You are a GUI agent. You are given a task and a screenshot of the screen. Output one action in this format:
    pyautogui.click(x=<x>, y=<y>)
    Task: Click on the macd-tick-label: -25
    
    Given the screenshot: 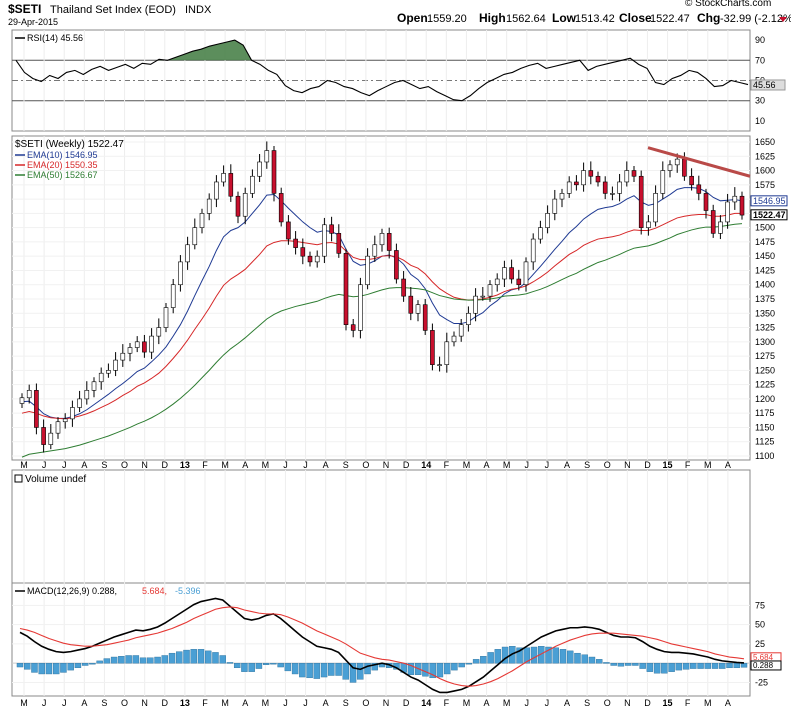 What is the action you would take?
    pyautogui.click(x=761, y=682)
    